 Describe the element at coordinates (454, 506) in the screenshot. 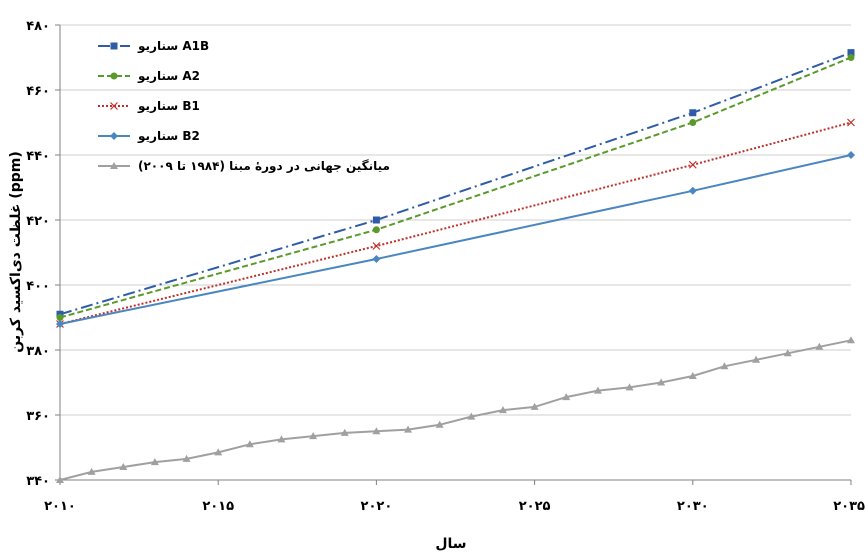

I see `x-tick-labels: ۲۰۱۰ ۲۰۱۵ ۲۰۲۰ ۲۰۲۵ ۲۰۳۰ ۲۰۳۵` at that location.